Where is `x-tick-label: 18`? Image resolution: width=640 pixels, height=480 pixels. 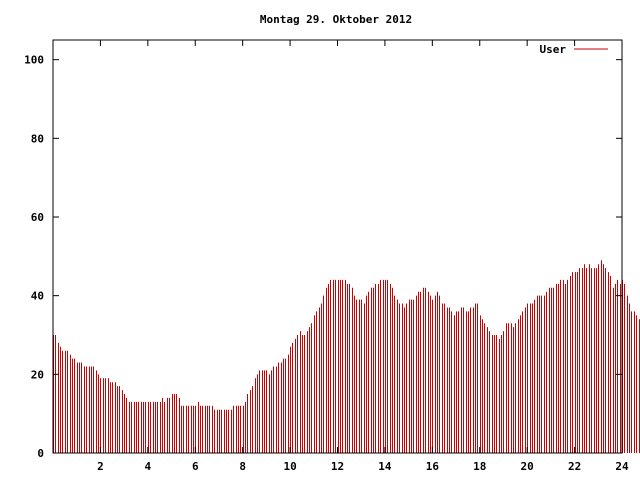 x-tick-label: 18 is located at coordinates (479, 466).